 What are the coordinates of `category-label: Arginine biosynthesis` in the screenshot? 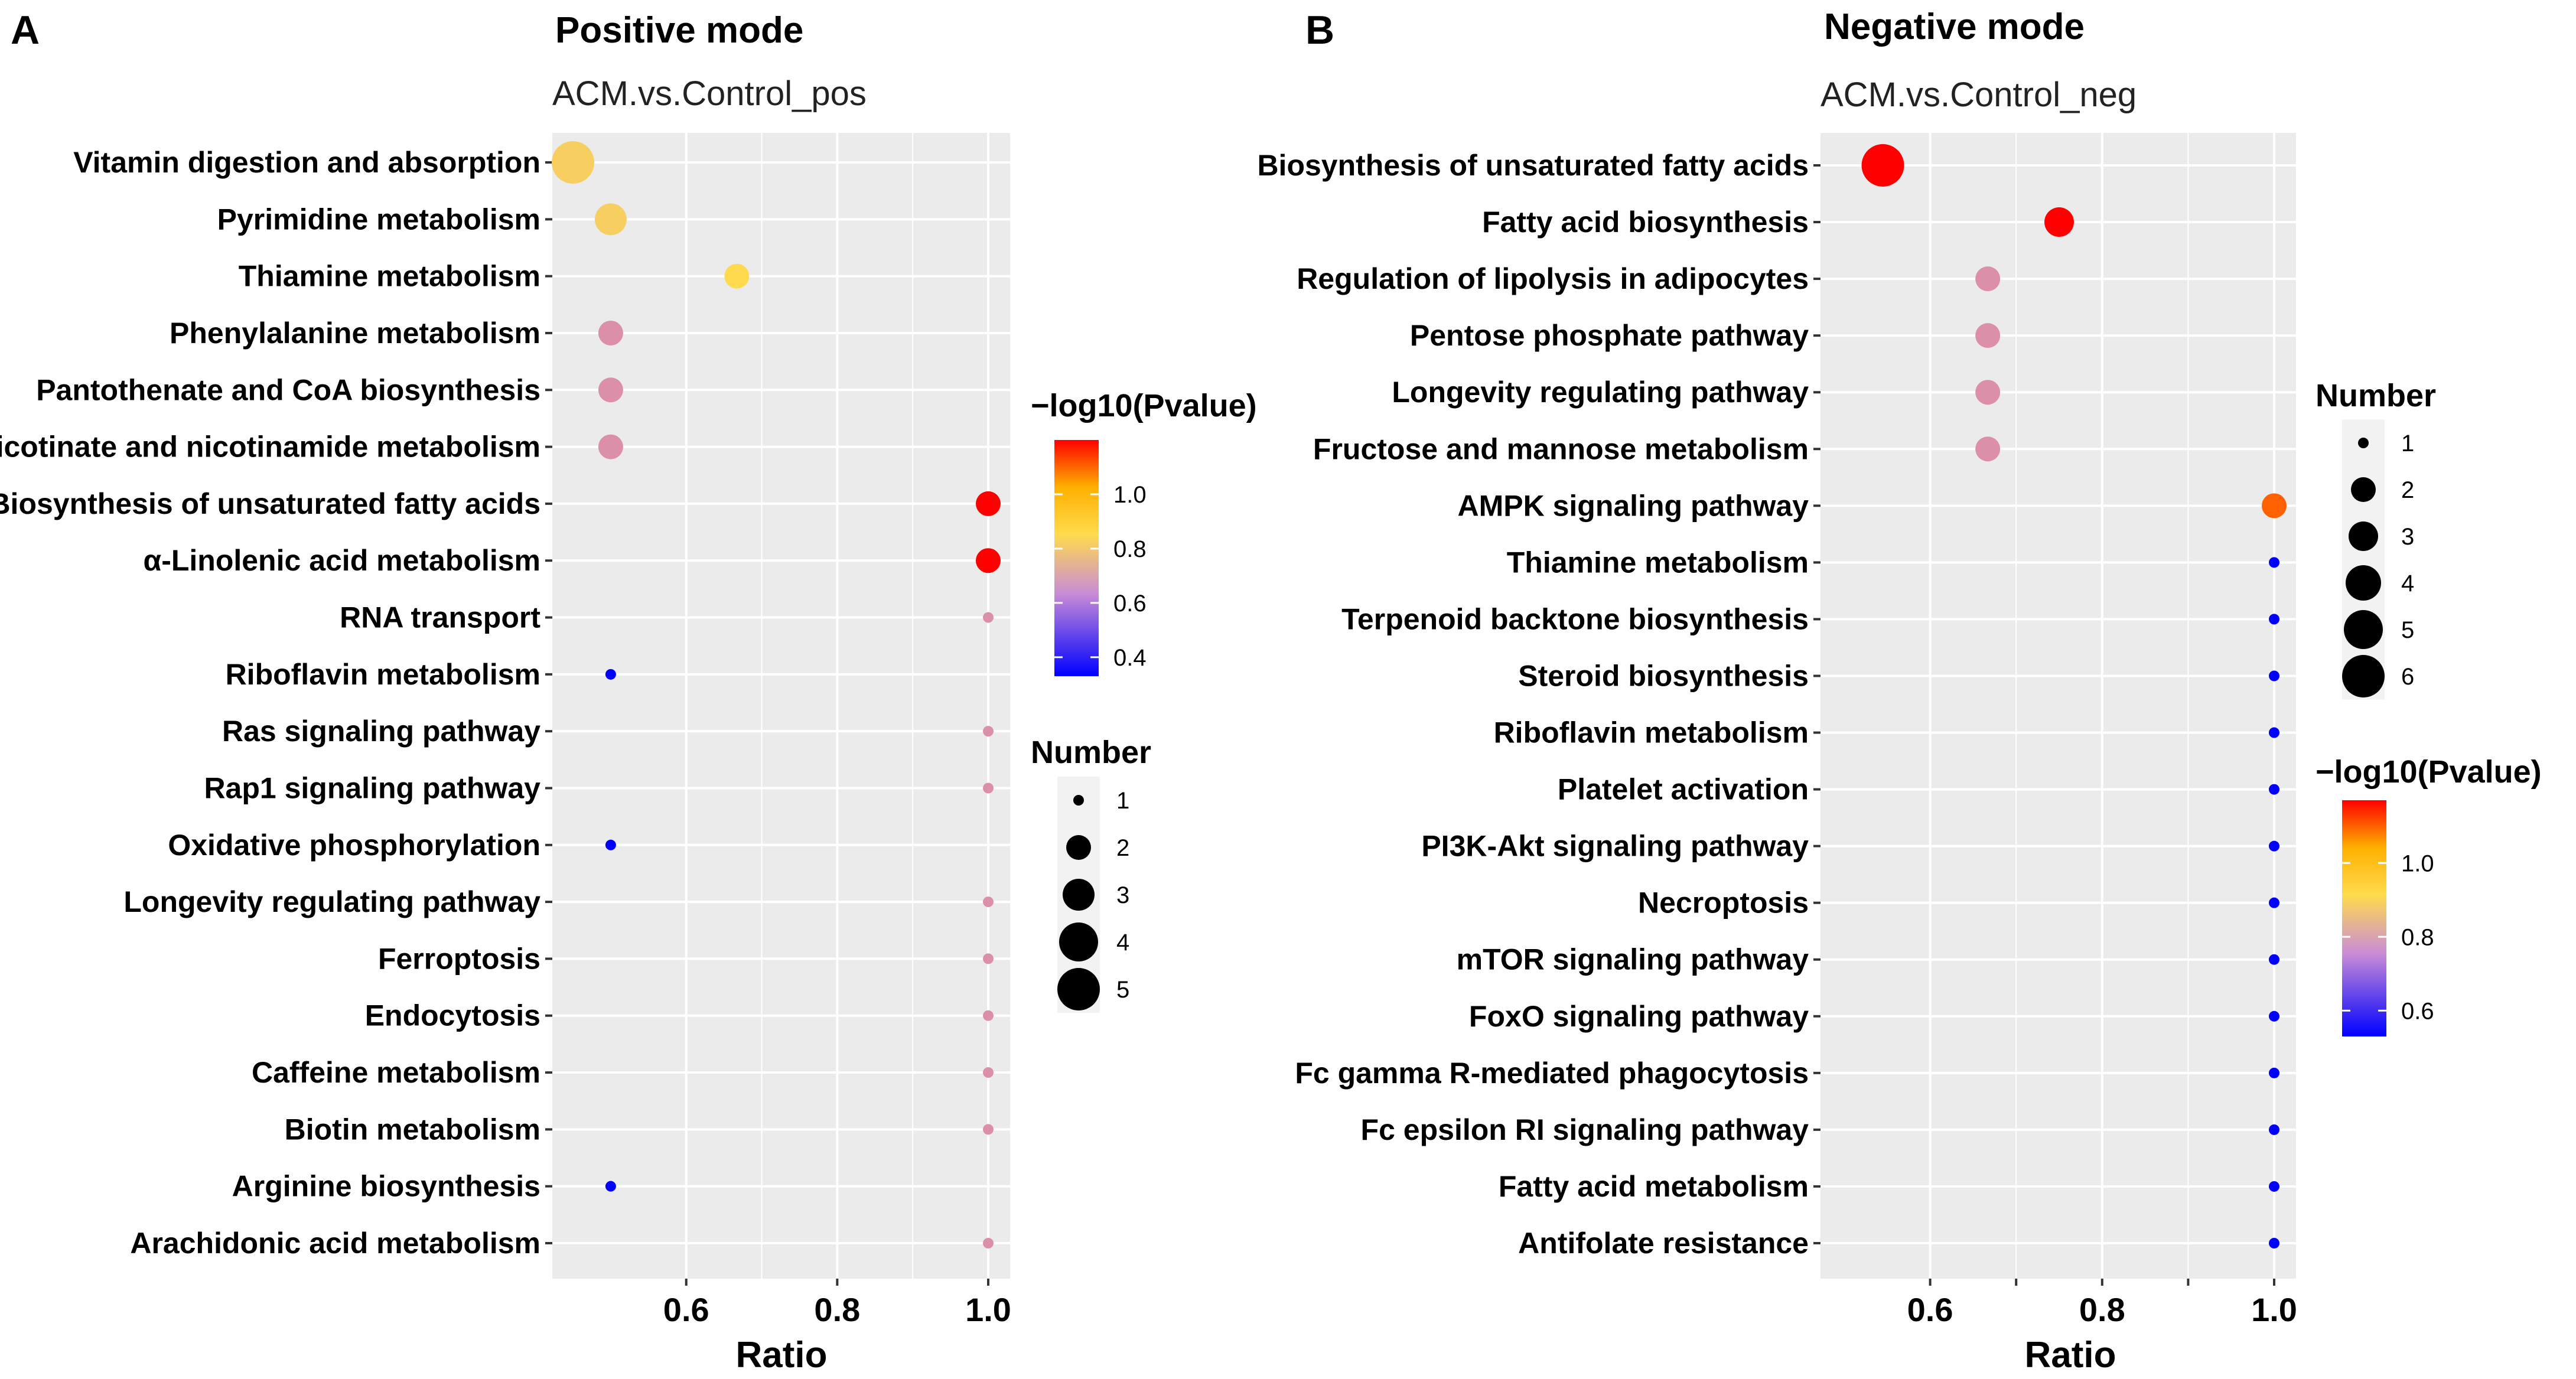 It's located at (386, 1186).